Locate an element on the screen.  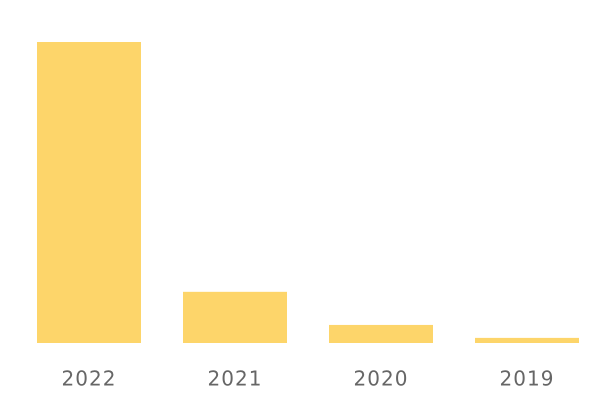
x-tick-label: 2020 is located at coordinates (381, 379).